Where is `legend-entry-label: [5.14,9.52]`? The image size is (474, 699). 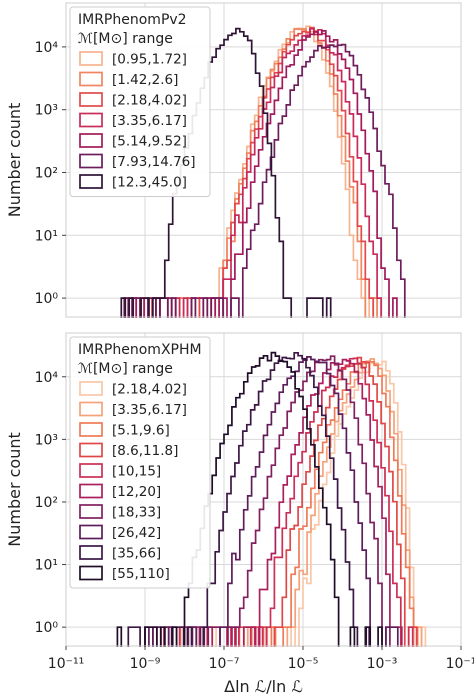 legend-entry-label: [5.14,9.52] is located at coordinates (149, 142).